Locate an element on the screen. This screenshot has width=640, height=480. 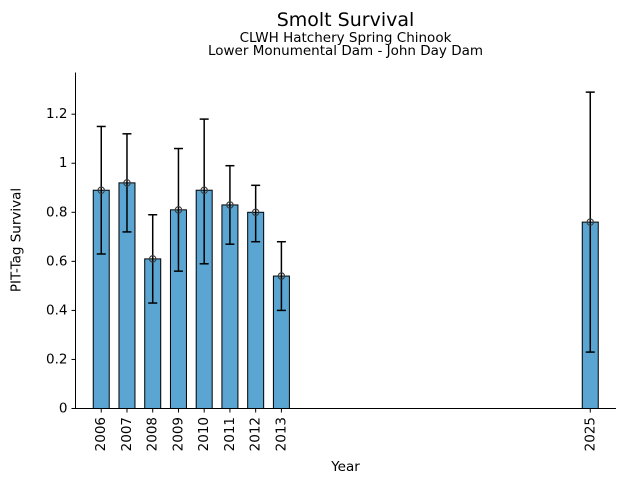
x-tick-label: 2012 is located at coordinates (256, 434).